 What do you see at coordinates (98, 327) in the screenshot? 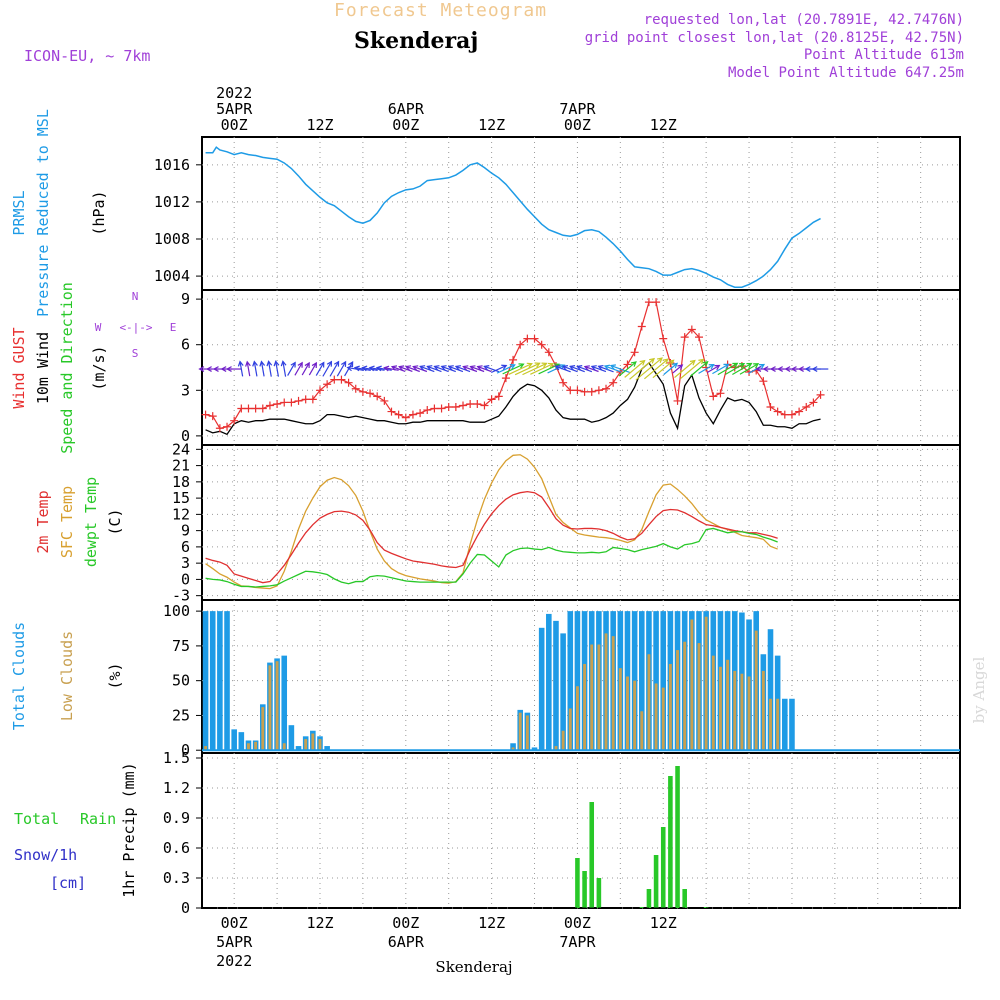
I see `compass-w: W` at bounding box center [98, 327].